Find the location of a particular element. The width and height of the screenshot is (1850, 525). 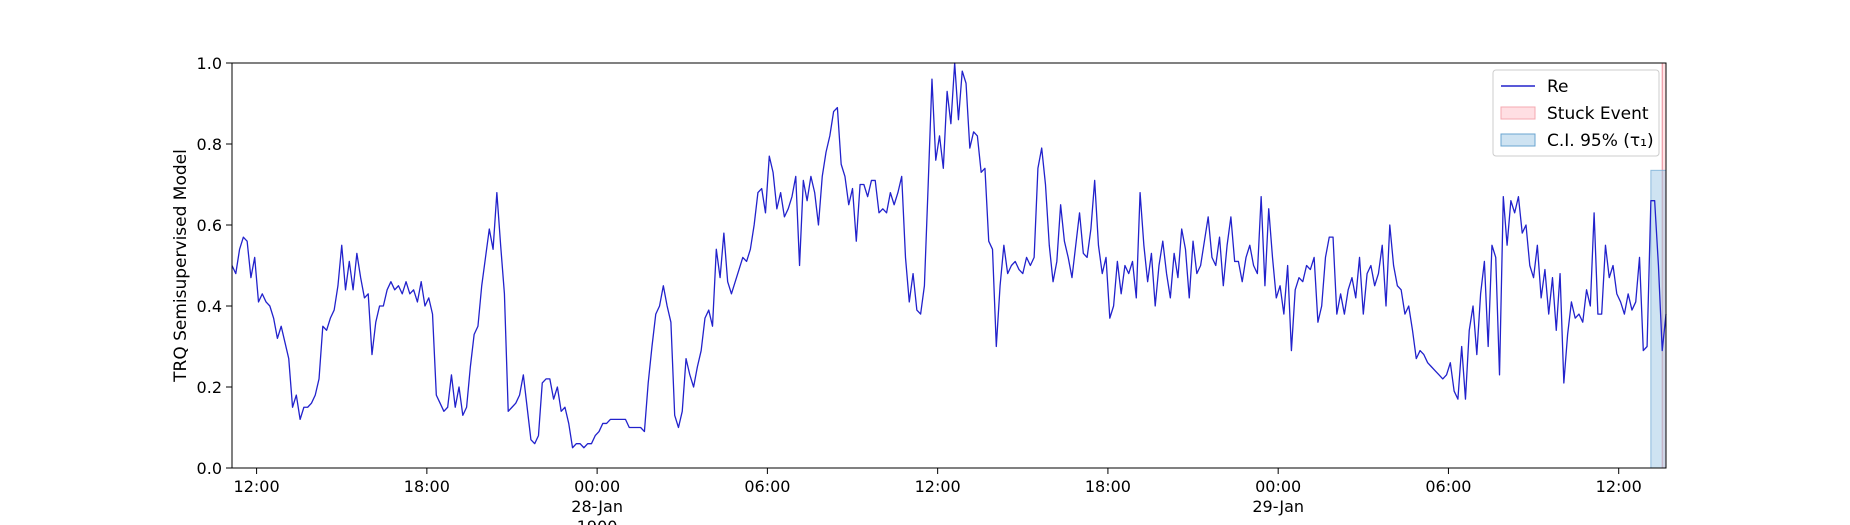

legend-label: Stuck Event is located at coordinates (1598, 114).